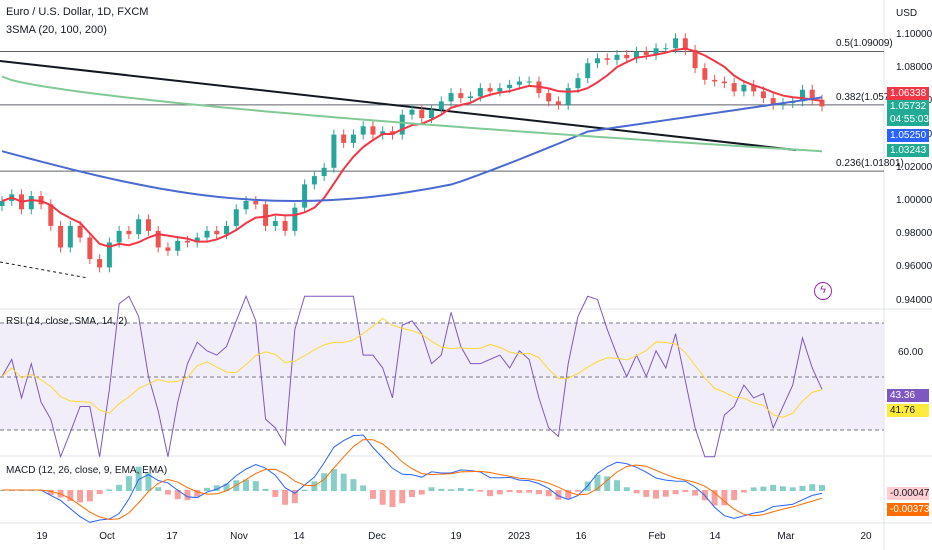 The height and width of the screenshot is (550, 932). What do you see at coordinates (87, 470) in the screenshot?
I see `macd-label: MACD (12, 26, close, 9, EMA, EMA)` at bounding box center [87, 470].